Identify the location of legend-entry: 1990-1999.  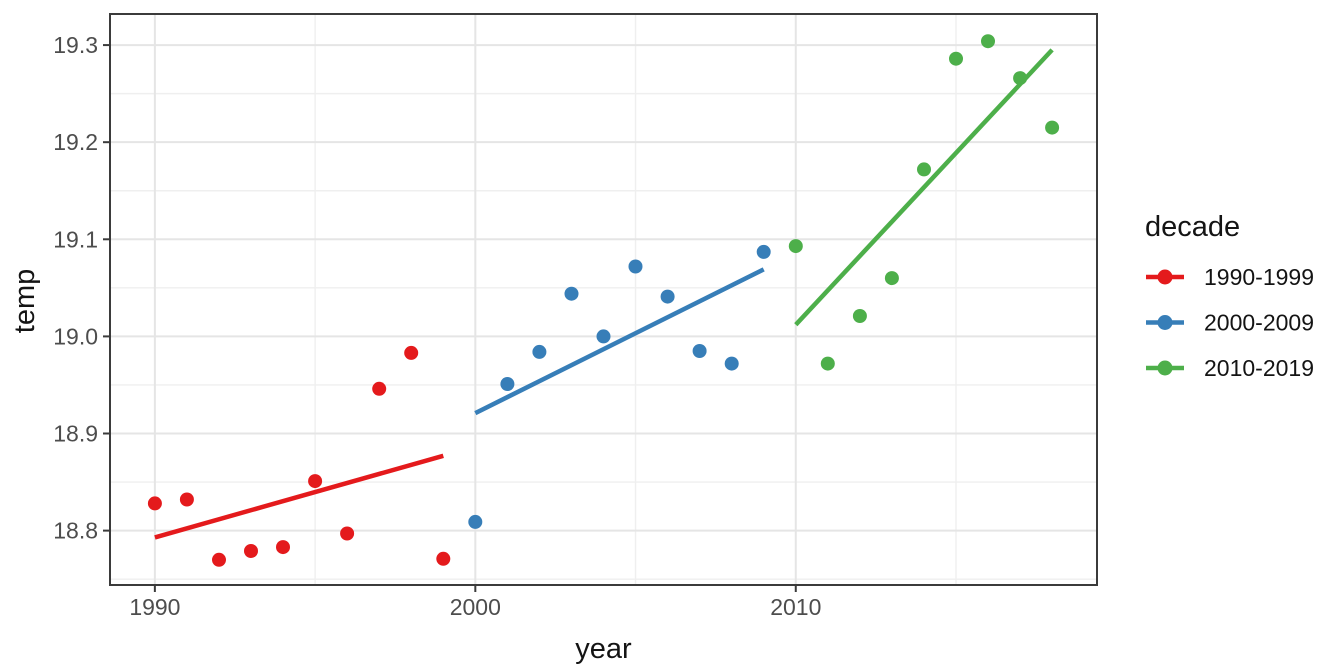
(1230, 277).